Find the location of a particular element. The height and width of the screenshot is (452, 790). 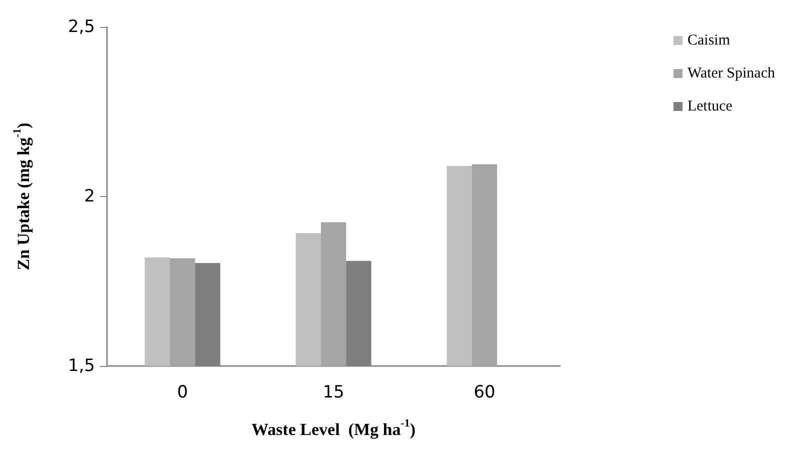

y-tick-label: 2 is located at coordinates (89, 196).